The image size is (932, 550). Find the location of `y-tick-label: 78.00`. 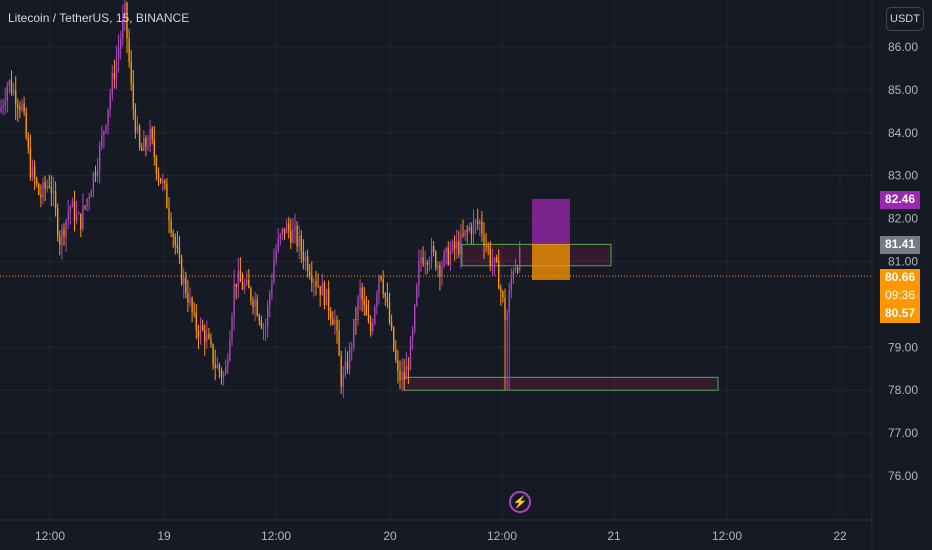

y-tick-label: 78.00 is located at coordinates (903, 390).